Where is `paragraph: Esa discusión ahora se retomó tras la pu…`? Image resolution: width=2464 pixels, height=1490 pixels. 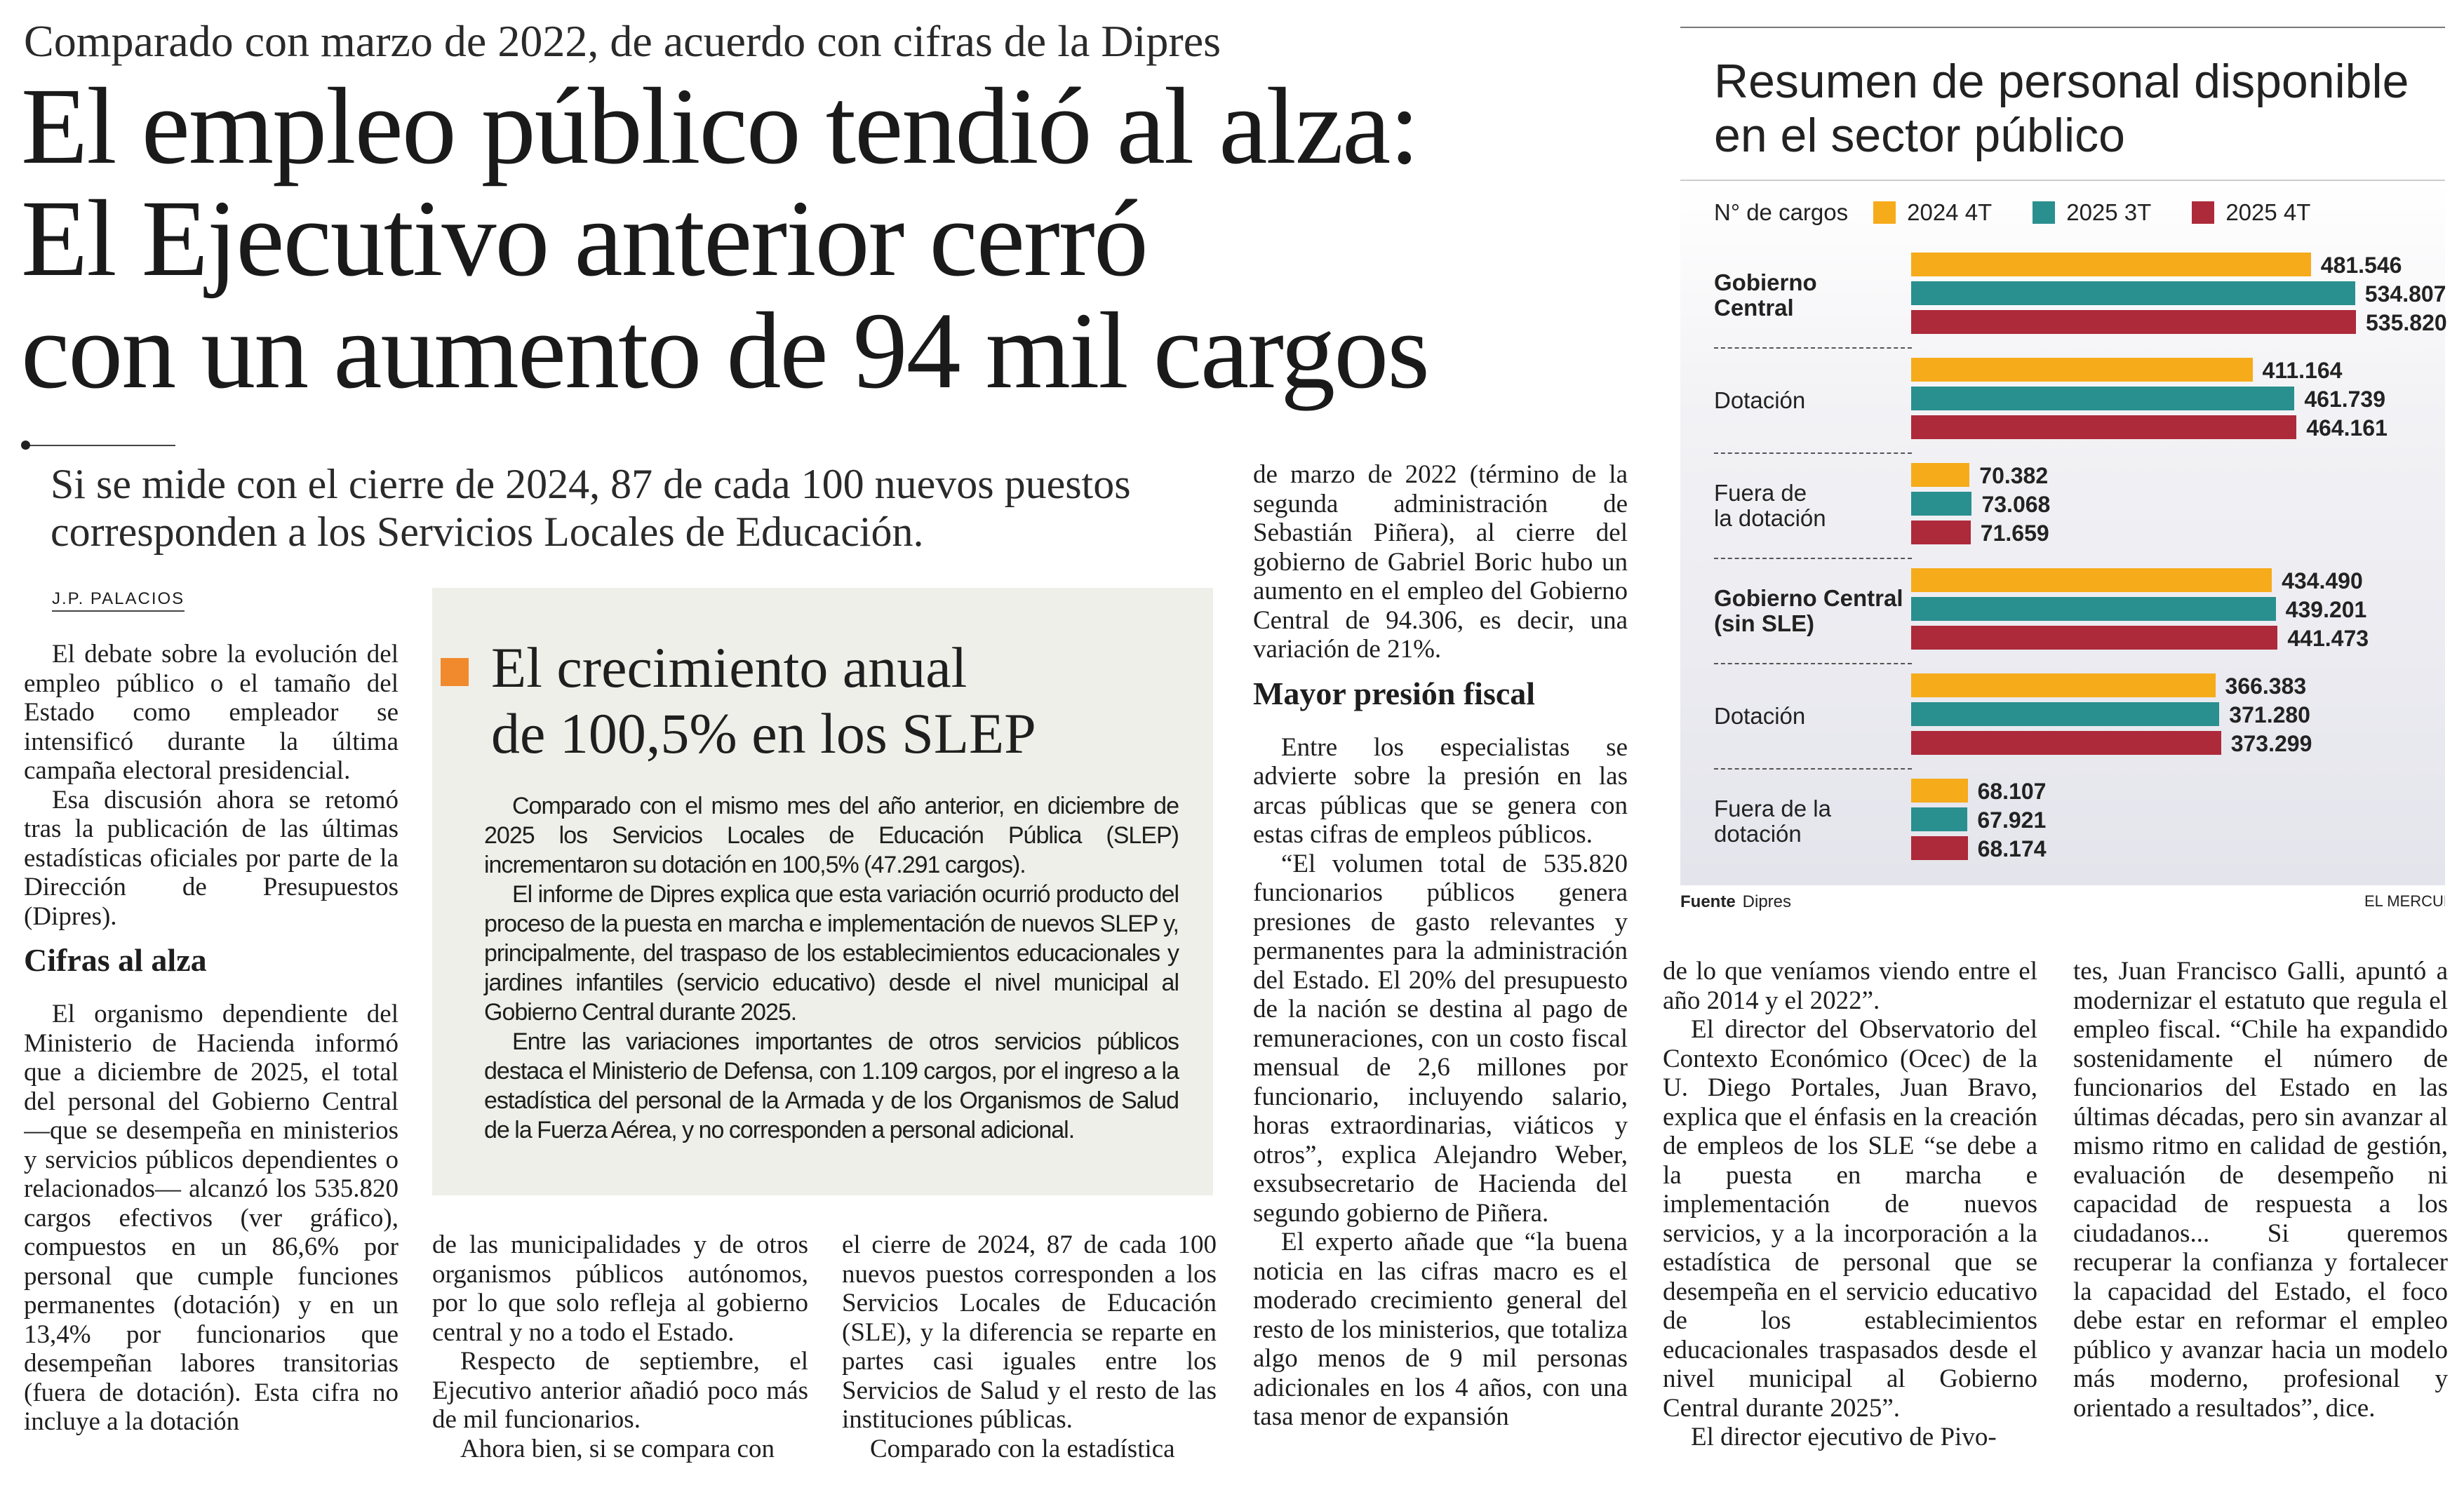
paragraph: Esa discusión ahora se retomó tras la pu… is located at coordinates (211, 858).